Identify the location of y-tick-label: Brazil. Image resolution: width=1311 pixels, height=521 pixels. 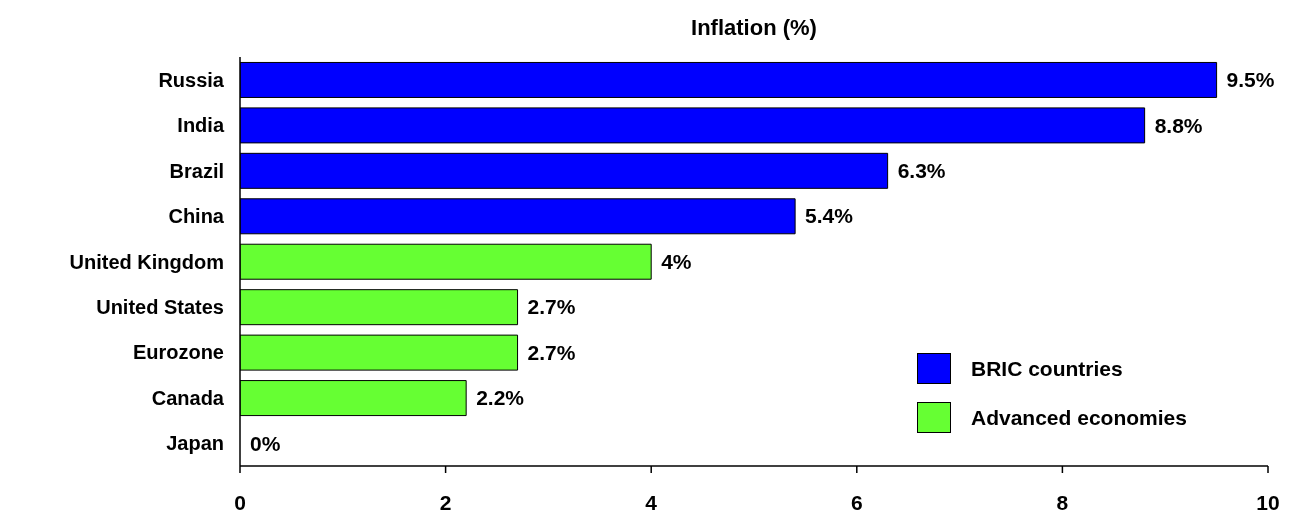
(196, 170).